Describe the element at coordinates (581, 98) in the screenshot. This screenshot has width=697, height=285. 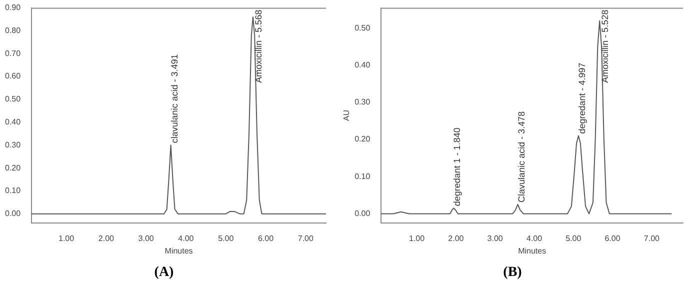
I see `annotation: degredant - 4.997` at that location.